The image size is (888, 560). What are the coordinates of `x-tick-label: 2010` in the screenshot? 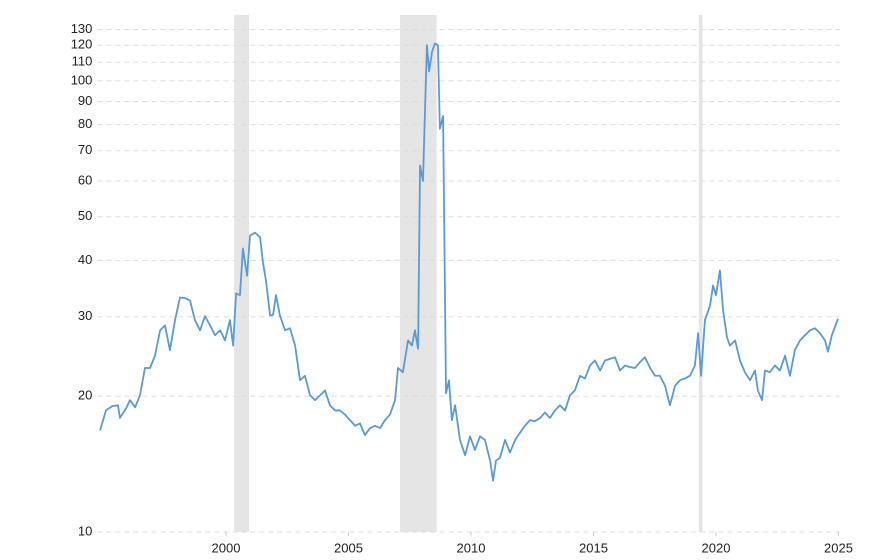 It's located at (471, 547).